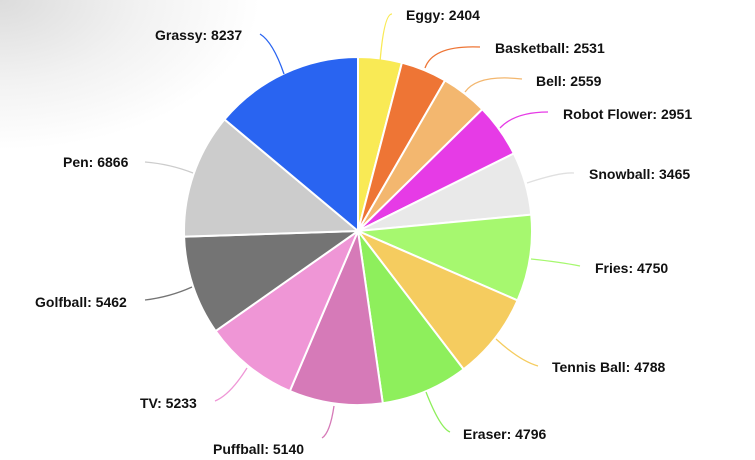  Describe the element at coordinates (505, 434) in the screenshot. I see `slice-label: Eraser: 4796` at that location.